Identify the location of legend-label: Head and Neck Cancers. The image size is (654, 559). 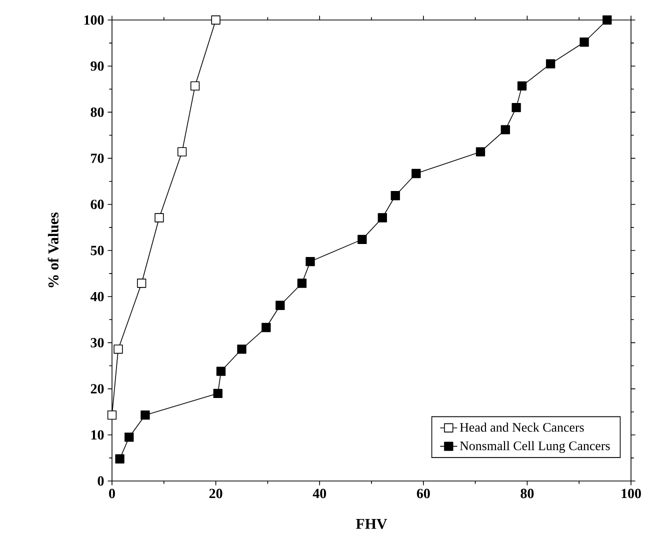
(522, 427).